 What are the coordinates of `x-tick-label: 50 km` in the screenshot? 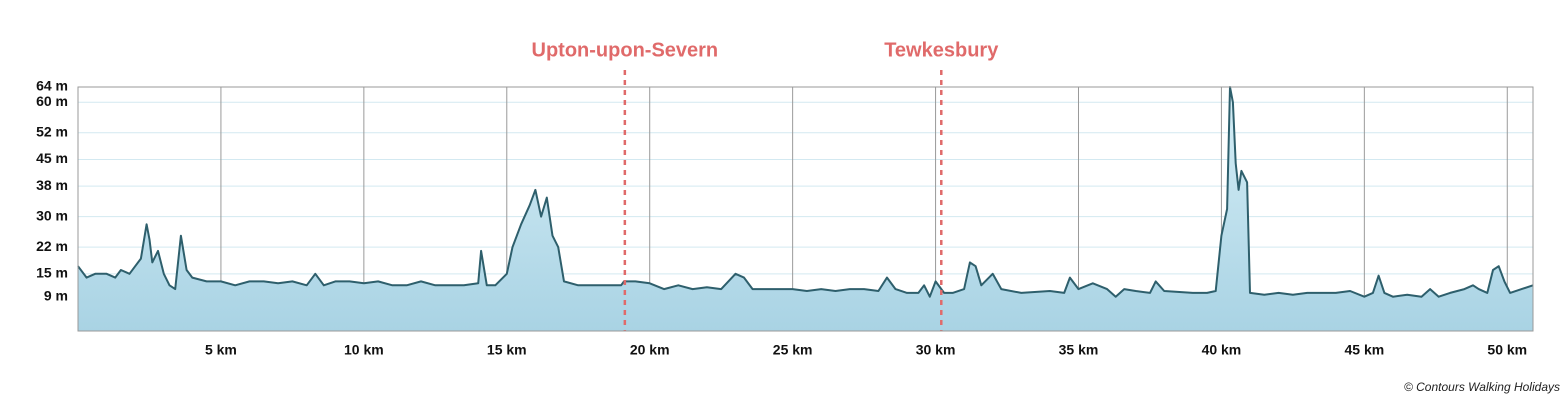 It's located at (1507, 350).